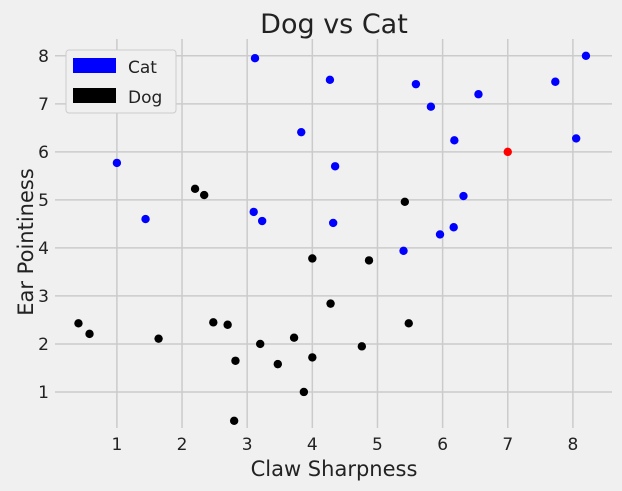 This screenshot has width=622, height=491. I want to click on y-tick-label: 5, so click(43, 201).